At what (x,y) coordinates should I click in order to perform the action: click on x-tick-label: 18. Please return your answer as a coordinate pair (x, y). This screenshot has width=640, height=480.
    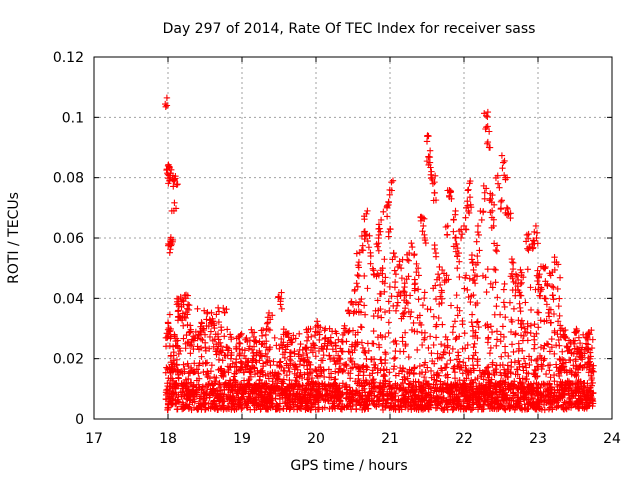
    Looking at the image, I should click on (168, 439).